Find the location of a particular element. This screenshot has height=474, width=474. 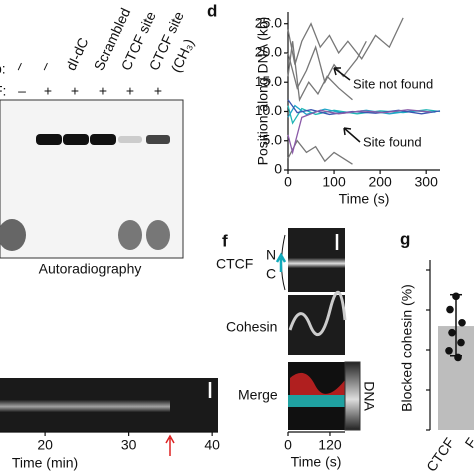

x-tick-label: 20 is located at coordinates (45, 445).